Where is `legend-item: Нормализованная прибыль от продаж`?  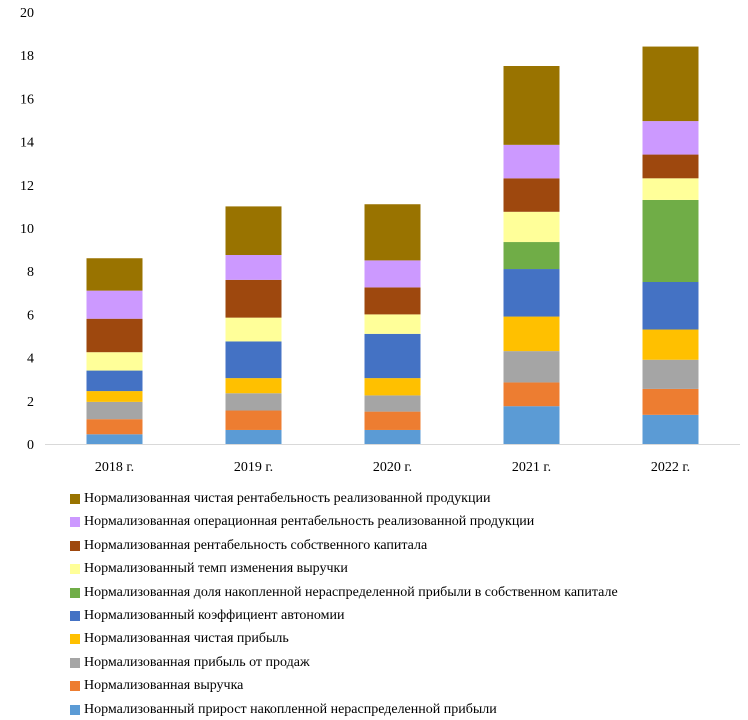 legend-item: Нормализованная прибыль от продаж is located at coordinates (190, 663).